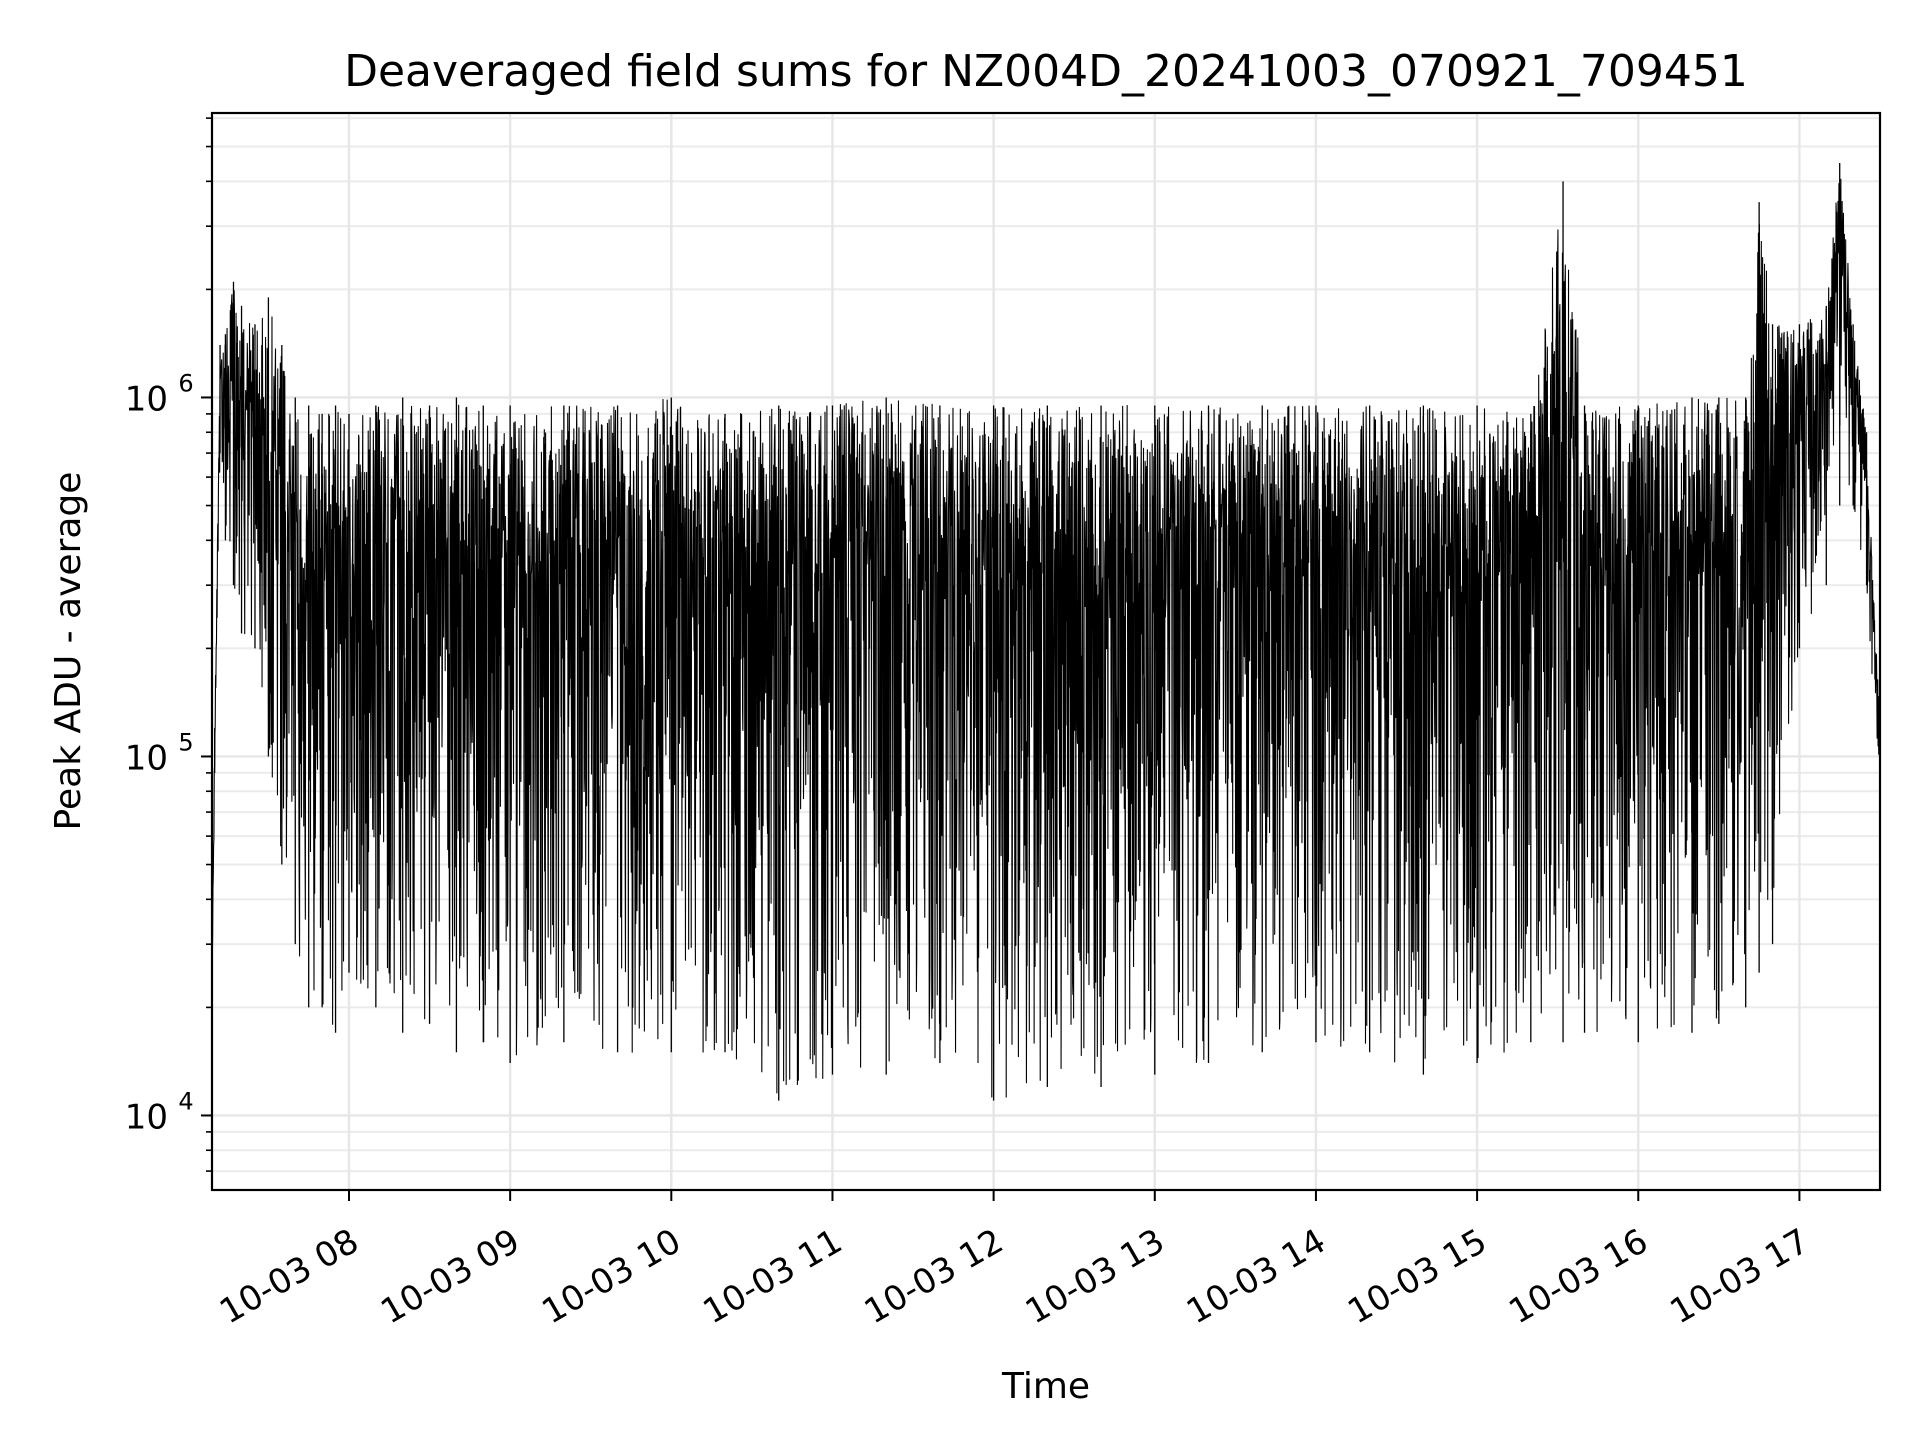 The width and height of the screenshot is (1920, 1440). What do you see at coordinates (185, 742) in the screenshot?
I see `y-tick-label-exponent: 5` at bounding box center [185, 742].